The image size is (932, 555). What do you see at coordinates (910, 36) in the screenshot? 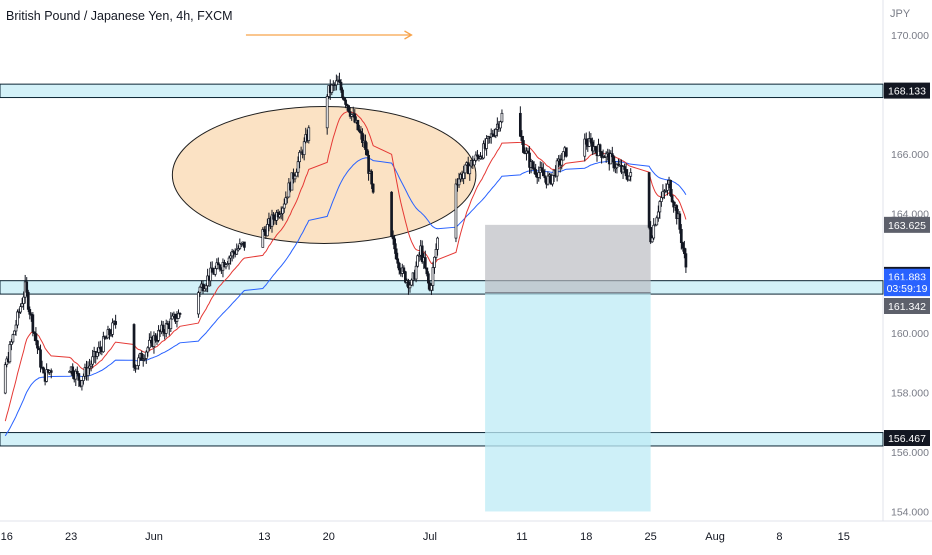
I see `y-tick-label: 170.000` at bounding box center [910, 36].